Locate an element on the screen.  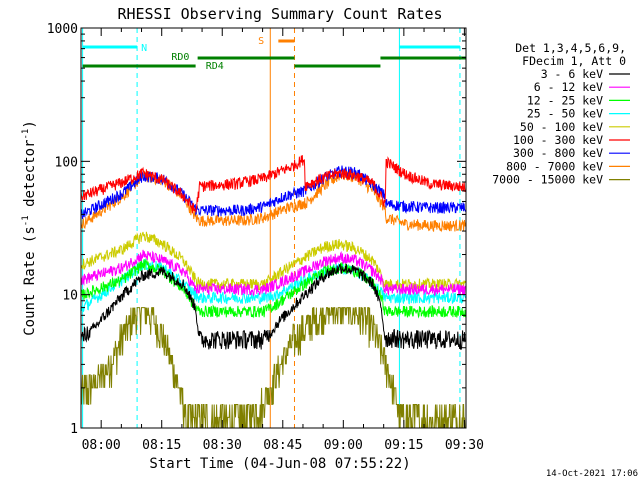
y-tick-label-0: 1 is located at coordinates (74, 429).